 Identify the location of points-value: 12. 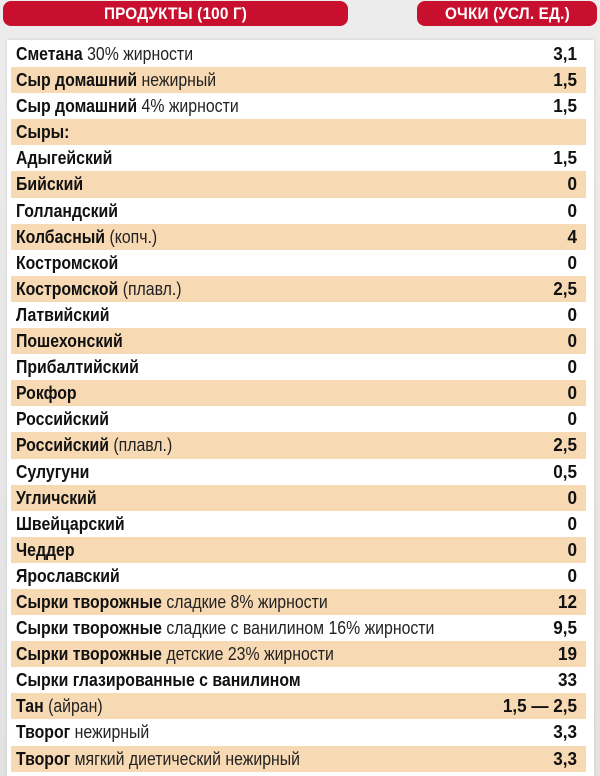
(567, 601).